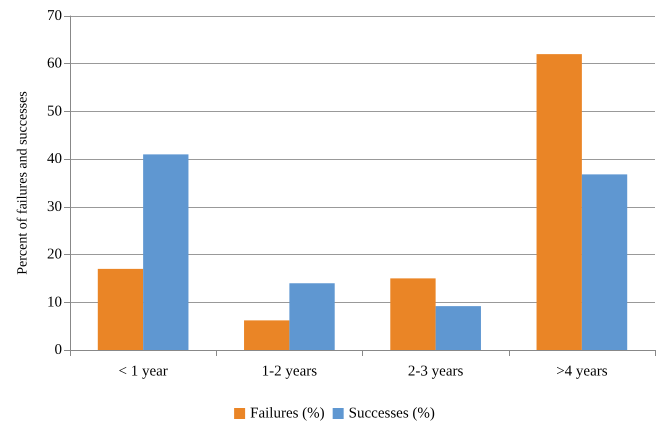  Describe the element at coordinates (436, 372) in the screenshot. I see `x-tick-label: 2-3 years` at that location.